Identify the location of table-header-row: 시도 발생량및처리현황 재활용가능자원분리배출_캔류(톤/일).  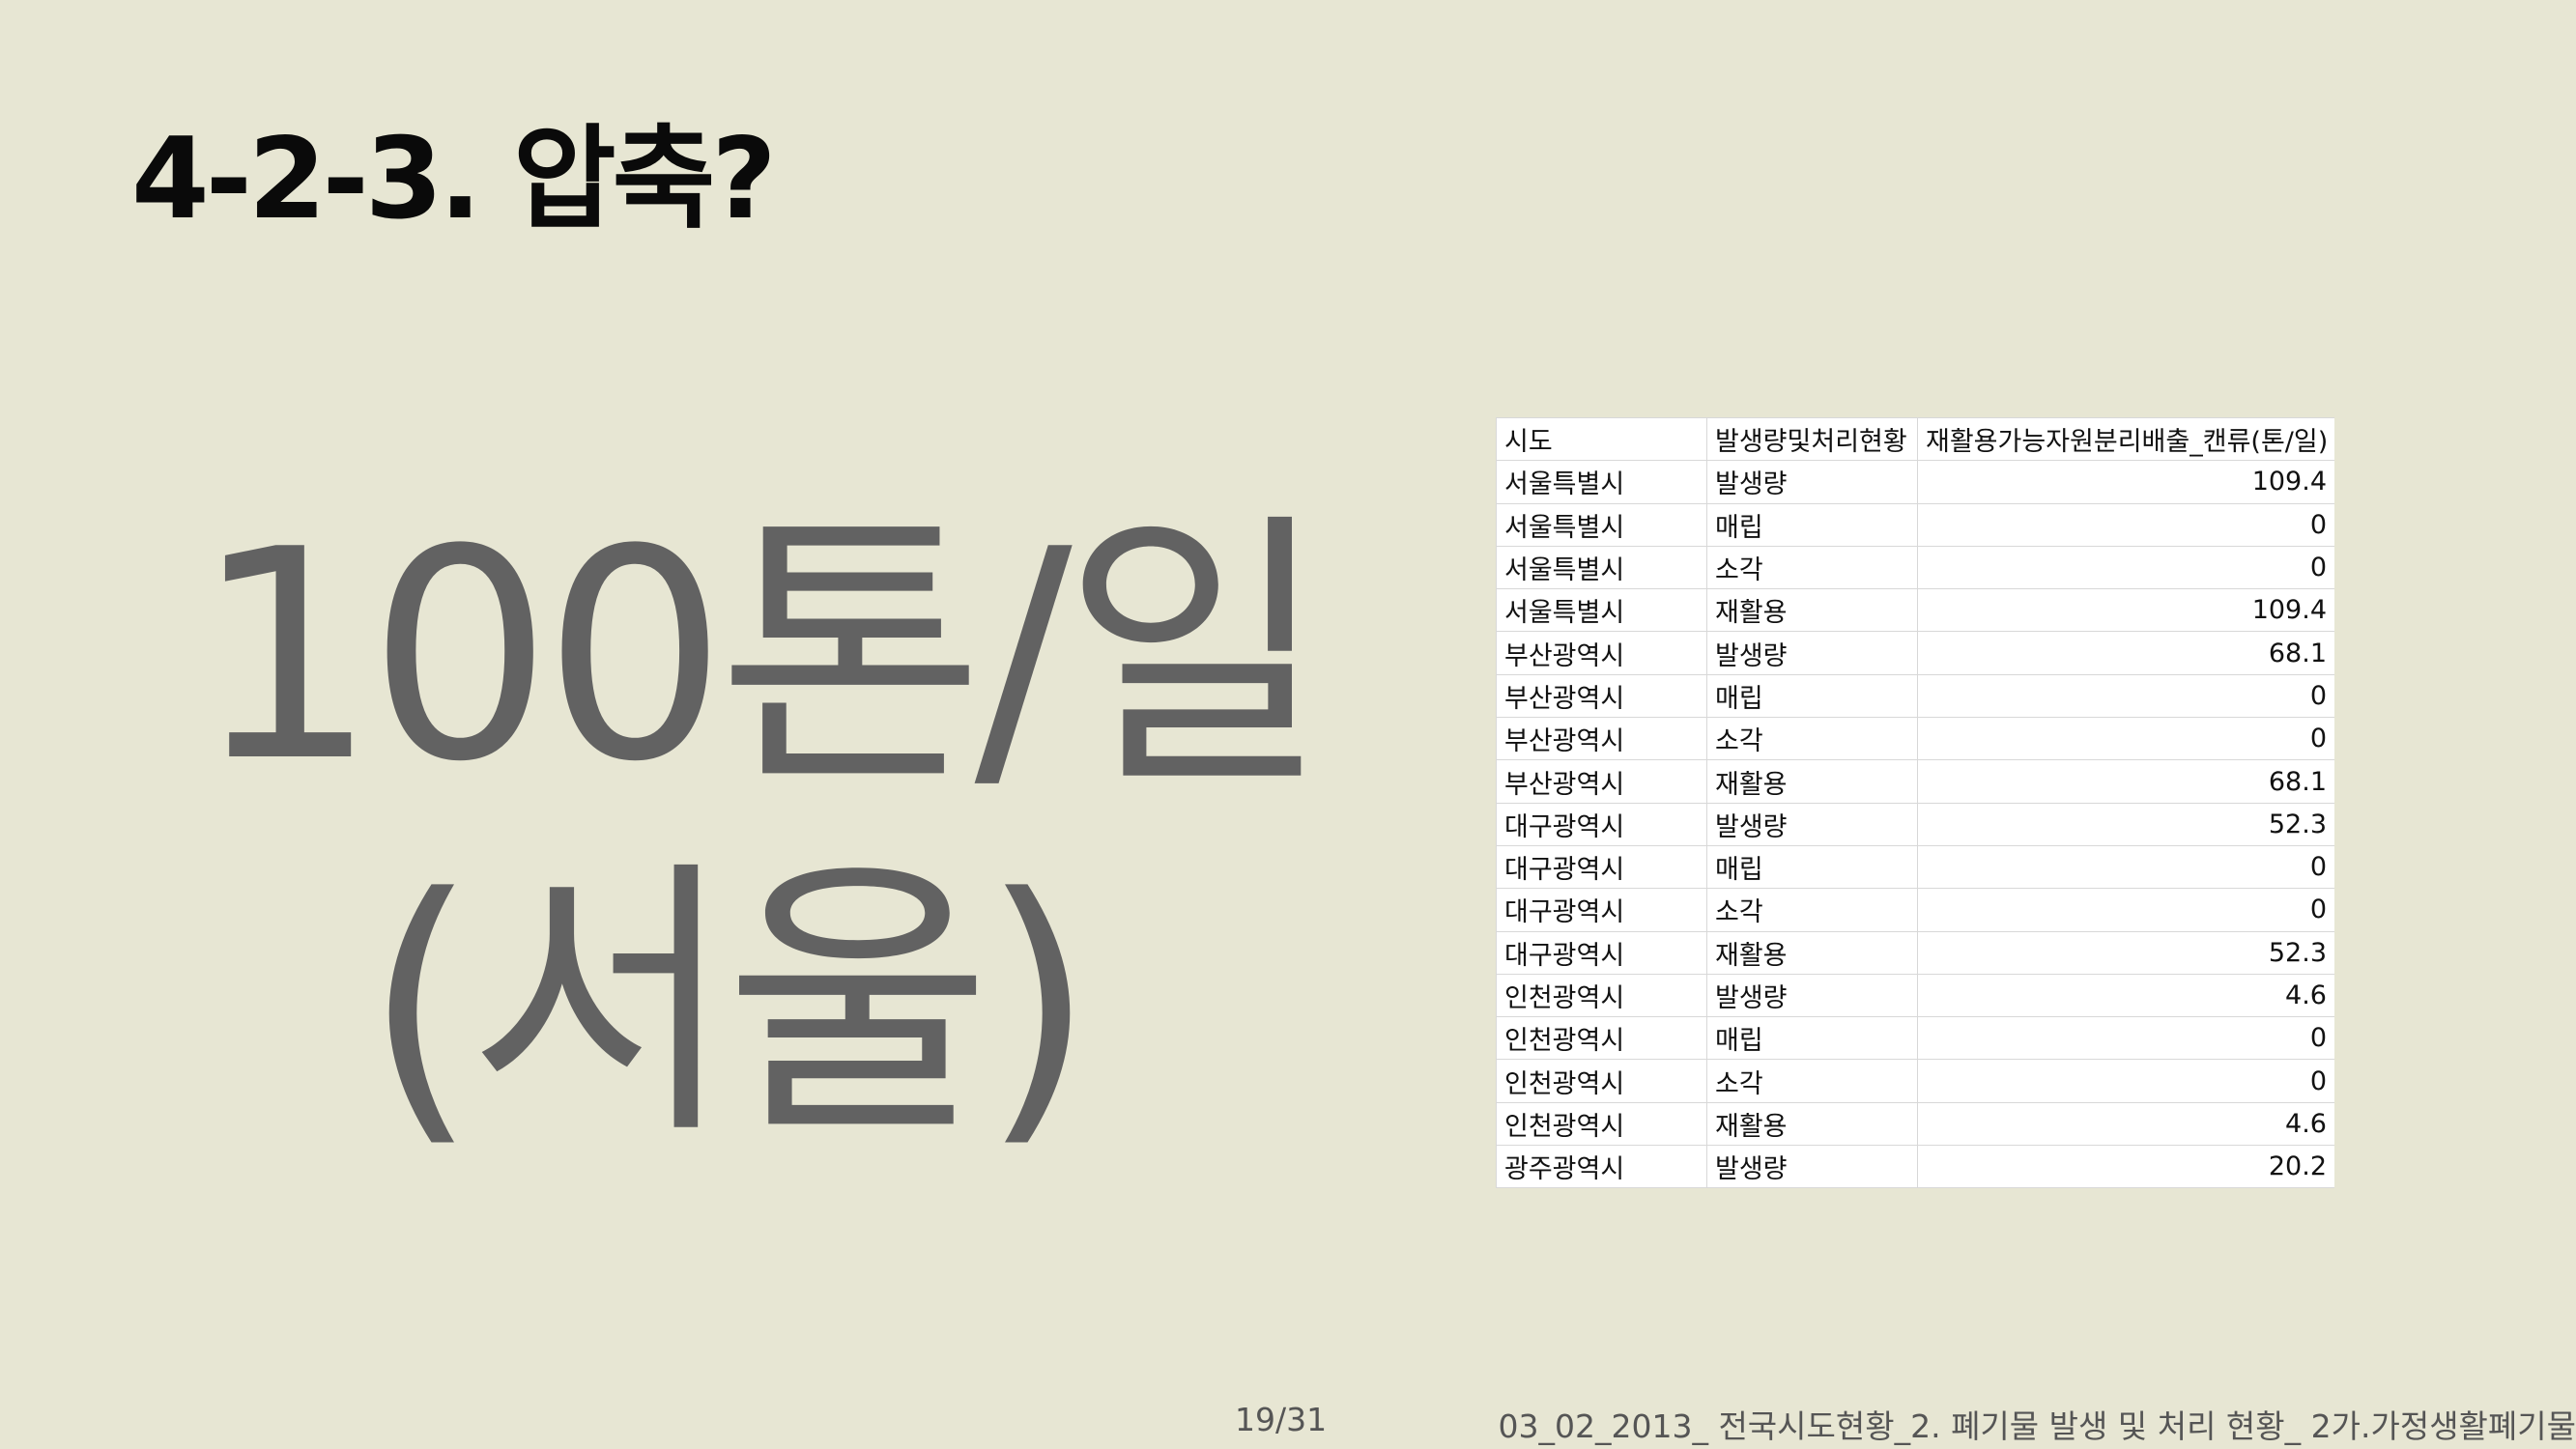
(1915, 439).